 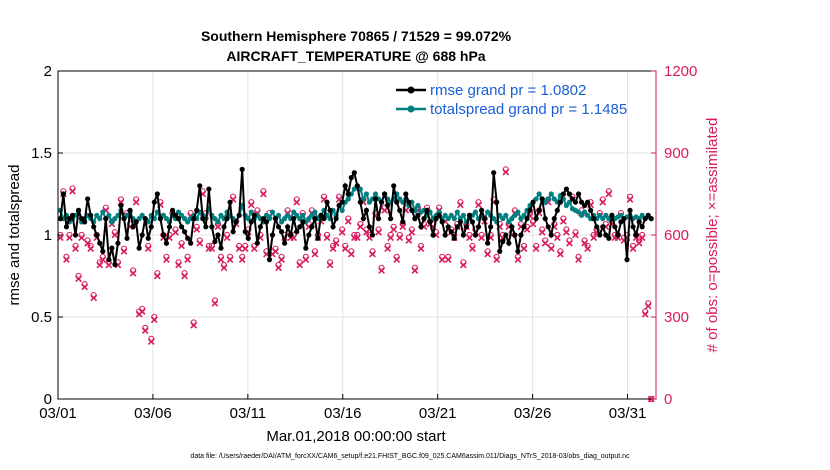 What do you see at coordinates (356, 436) in the screenshot?
I see `x-axis-label: Mar.01,2018 00:00:00 start` at bounding box center [356, 436].